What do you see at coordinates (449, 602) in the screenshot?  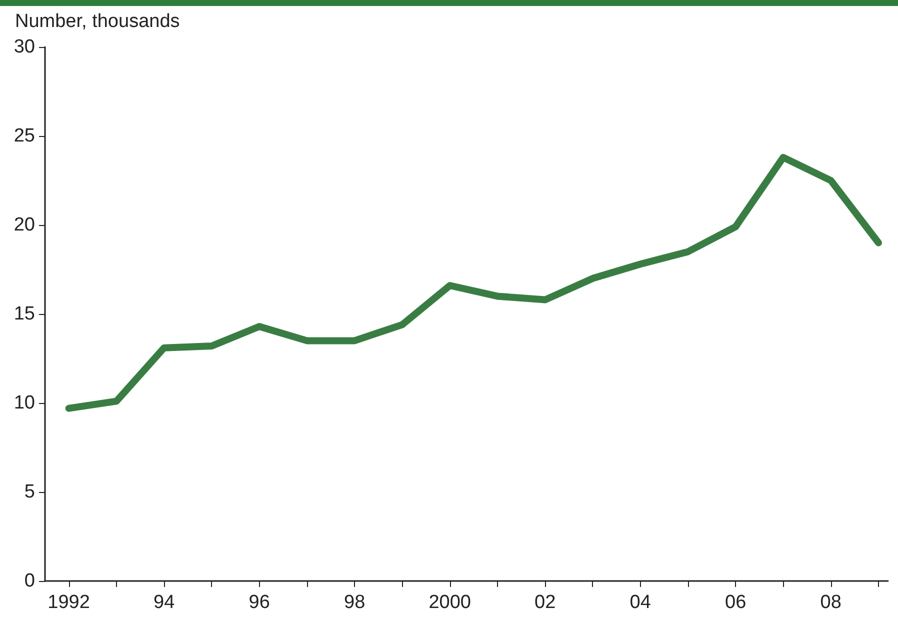 I see `x-tick-label: 2000` at bounding box center [449, 602].